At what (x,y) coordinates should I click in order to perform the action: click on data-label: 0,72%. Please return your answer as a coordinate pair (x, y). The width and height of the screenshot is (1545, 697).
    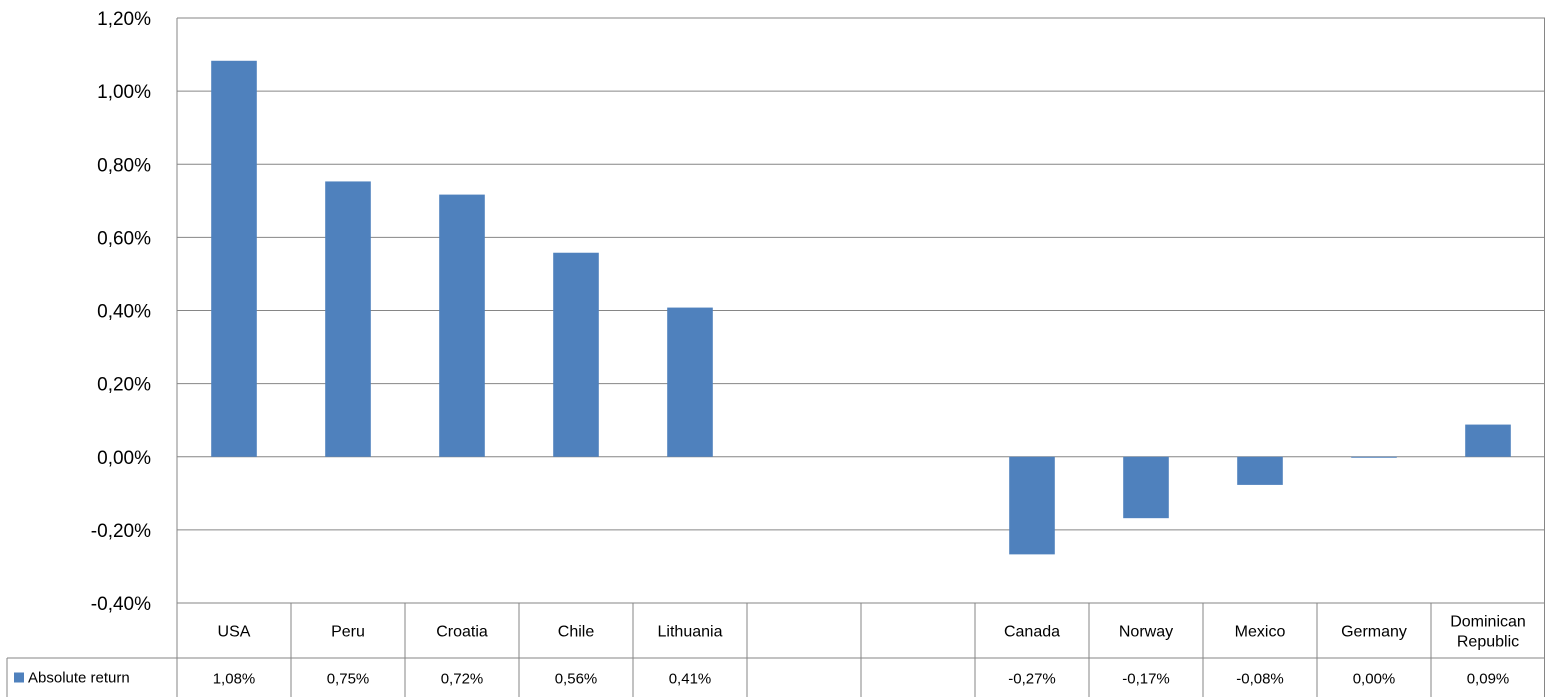
    Looking at the image, I should click on (462, 679).